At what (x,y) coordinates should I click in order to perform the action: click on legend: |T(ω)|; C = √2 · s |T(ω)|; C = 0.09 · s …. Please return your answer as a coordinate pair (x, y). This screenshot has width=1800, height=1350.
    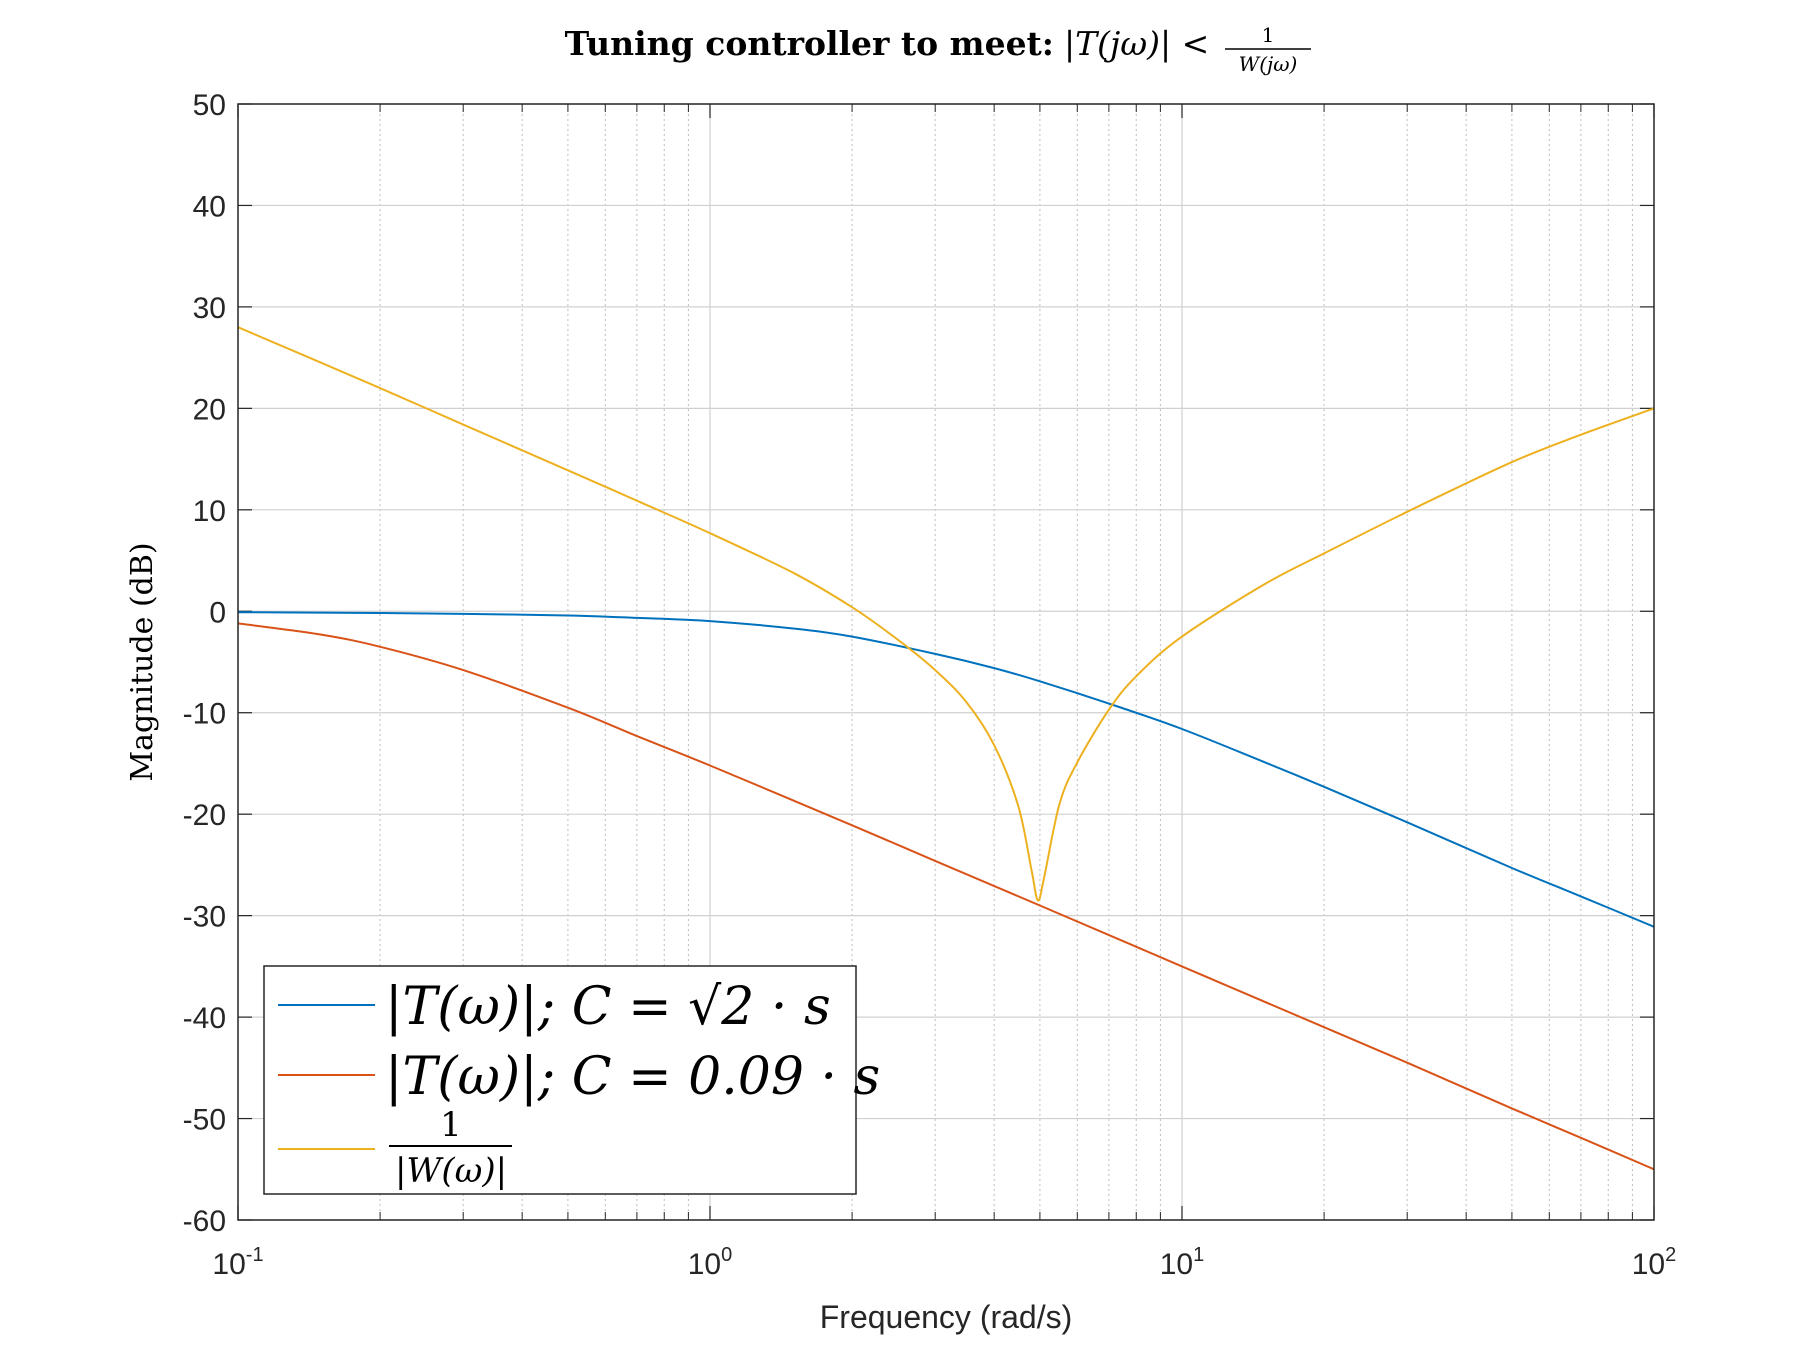
    Looking at the image, I should click on (571, 1080).